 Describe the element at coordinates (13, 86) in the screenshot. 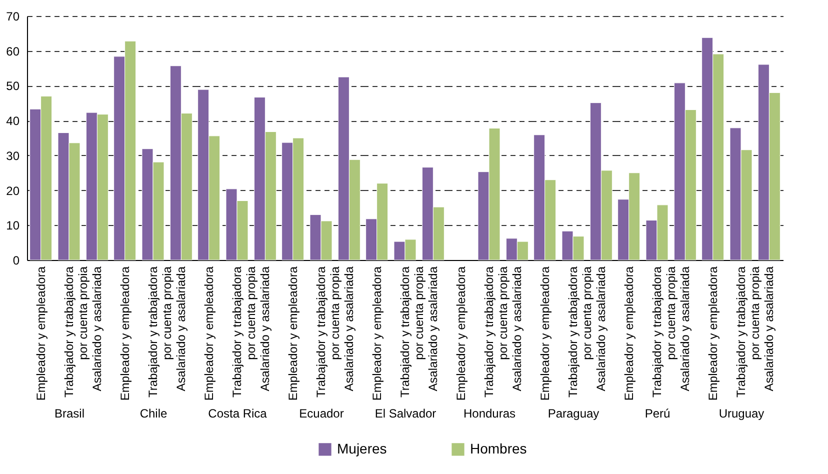

I see `y-tick-label: 50` at that location.